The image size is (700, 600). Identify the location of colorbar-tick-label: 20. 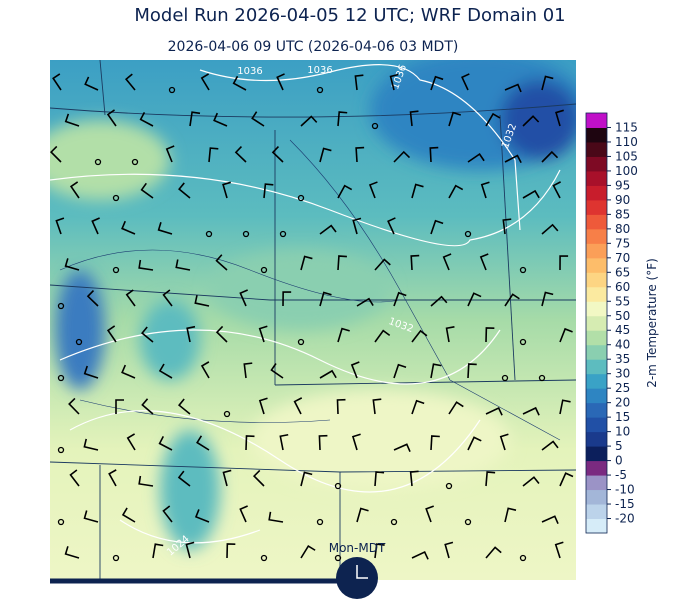
(622, 403).